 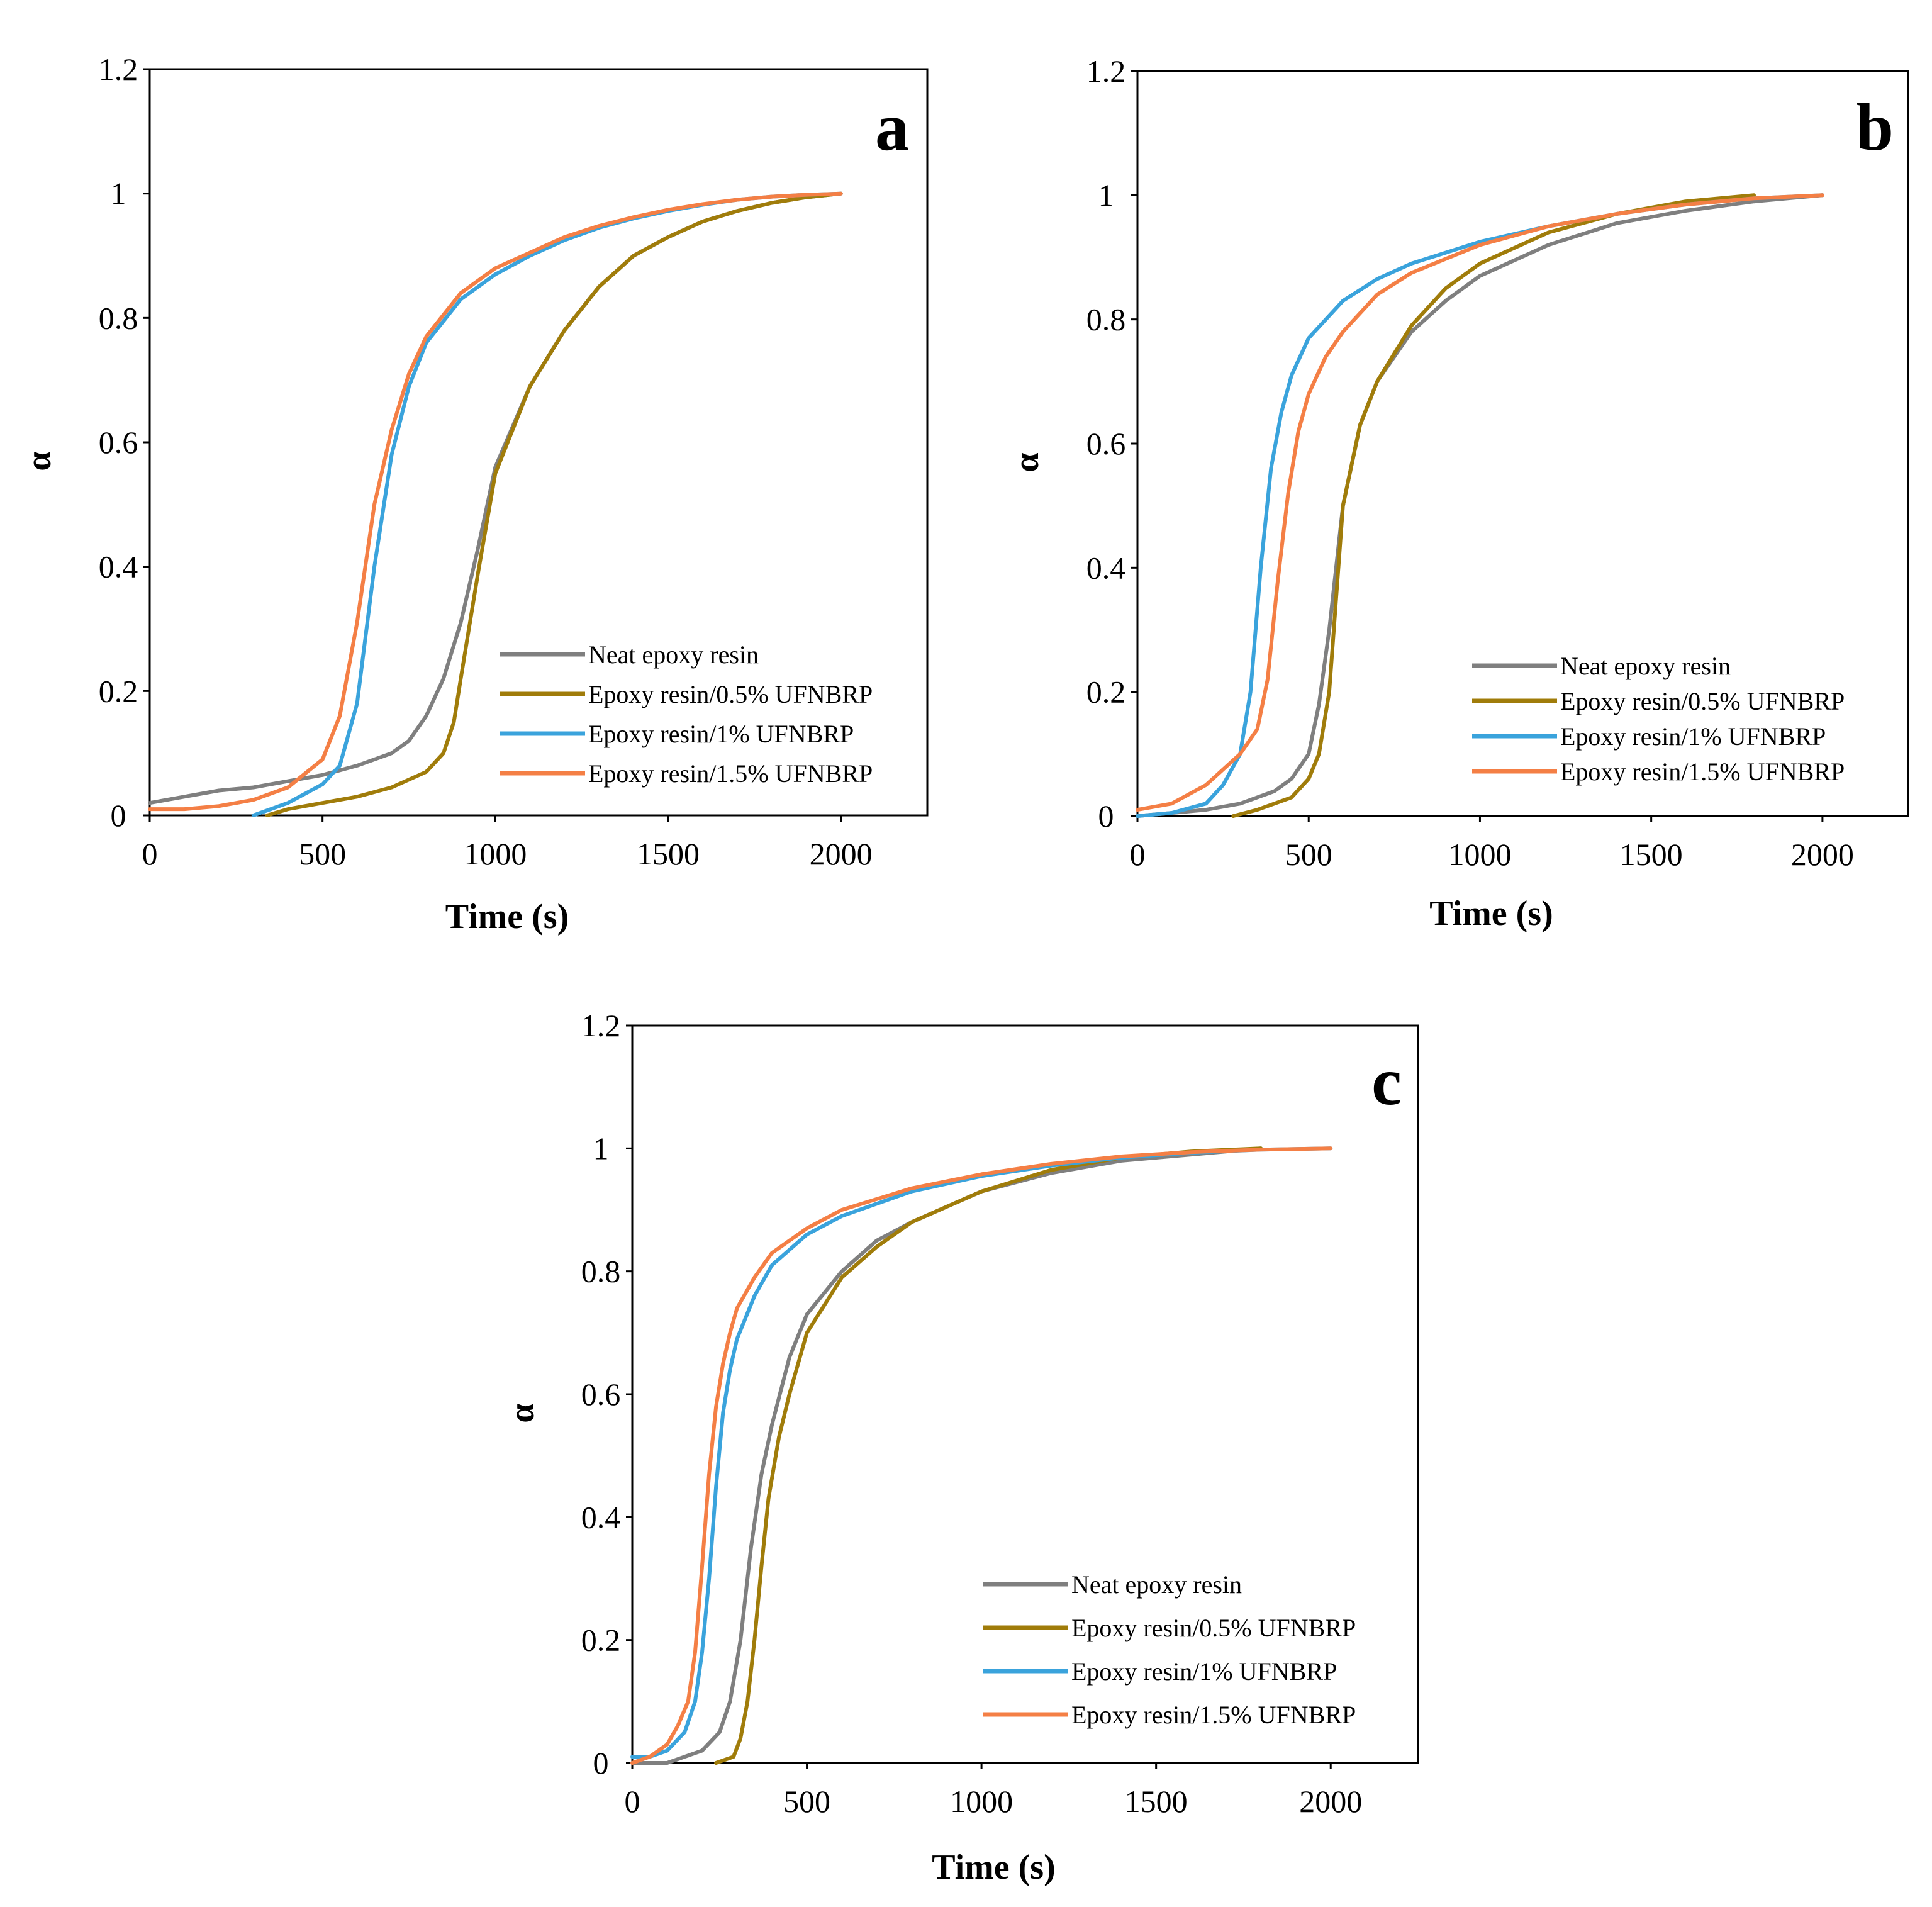 What do you see at coordinates (1386, 1081) in the screenshot?
I see `panel-label: c` at bounding box center [1386, 1081].